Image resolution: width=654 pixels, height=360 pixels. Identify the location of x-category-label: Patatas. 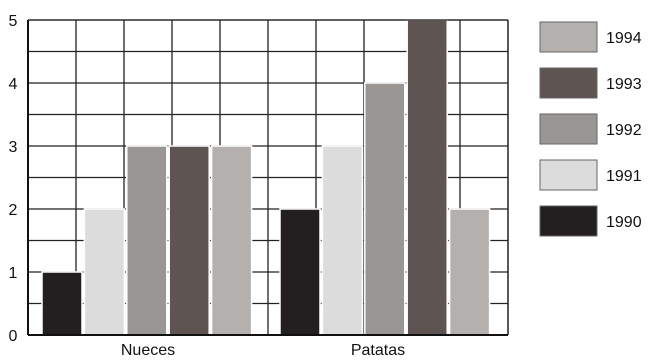
(378, 350).